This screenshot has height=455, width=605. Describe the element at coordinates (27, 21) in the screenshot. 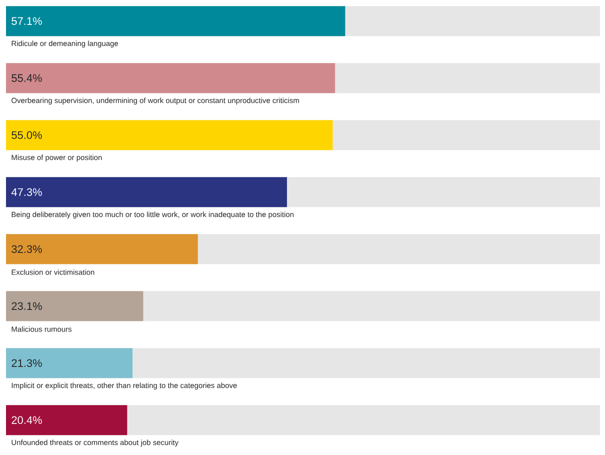

I see `data-label: 57.1%` at that location.